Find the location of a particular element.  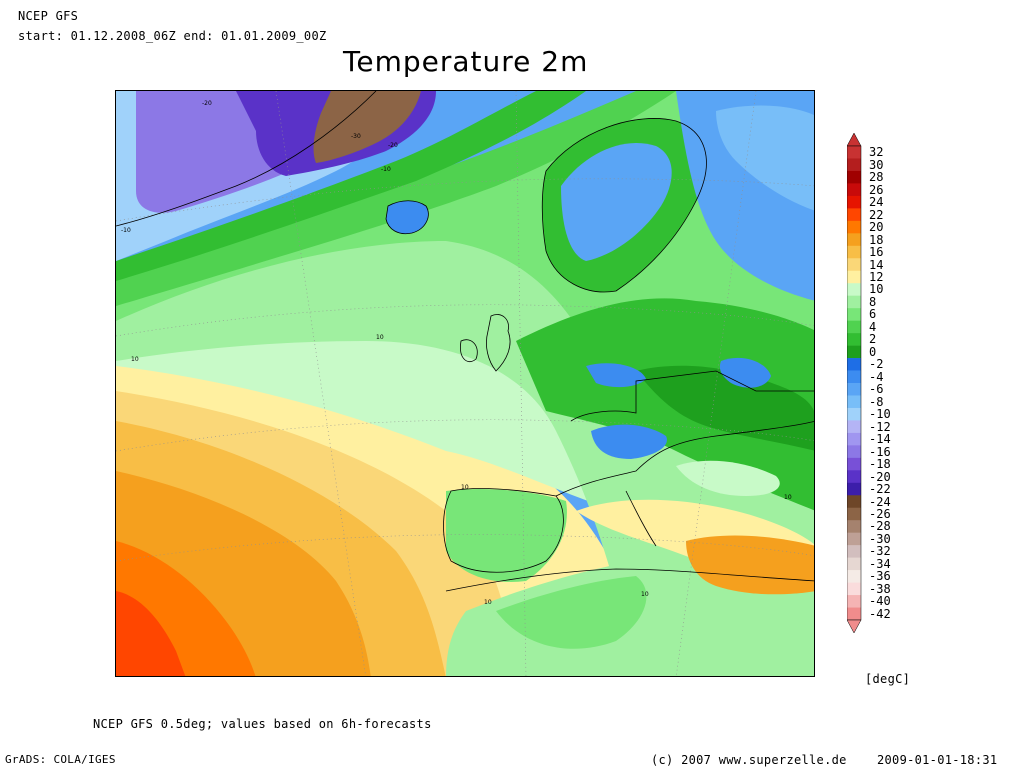

legend-level-label: 8 is located at coordinates (873, 301).